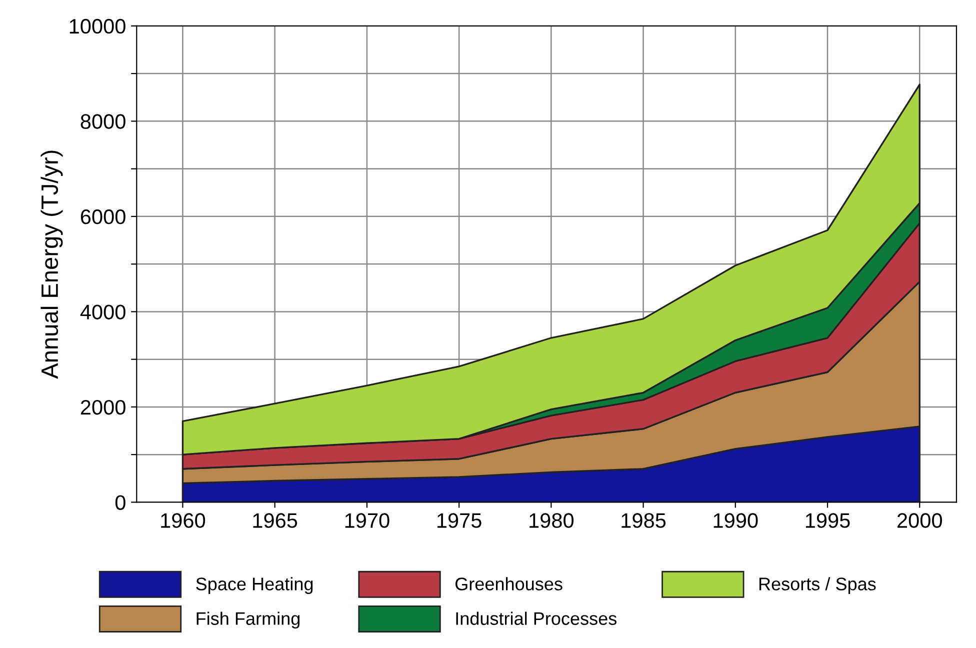 This screenshot has width=976, height=648. What do you see at coordinates (459, 520) in the screenshot?
I see `x-tick-label: 1975` at bounding box center [459, 520].